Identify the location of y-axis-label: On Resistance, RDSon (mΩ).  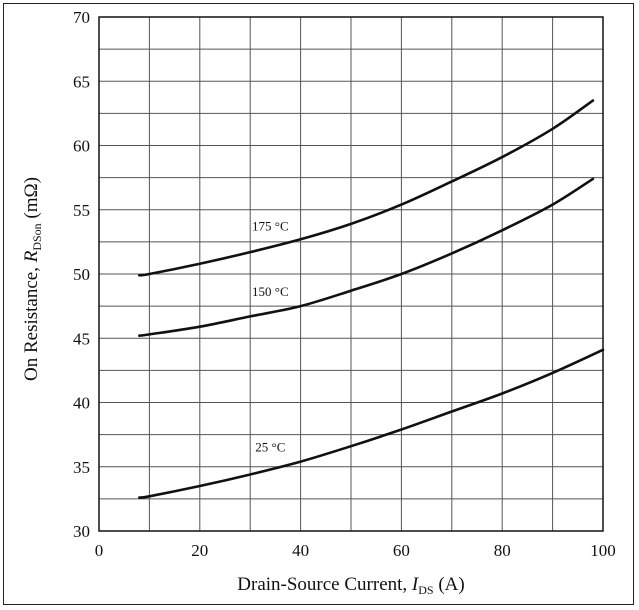
(32, 279).